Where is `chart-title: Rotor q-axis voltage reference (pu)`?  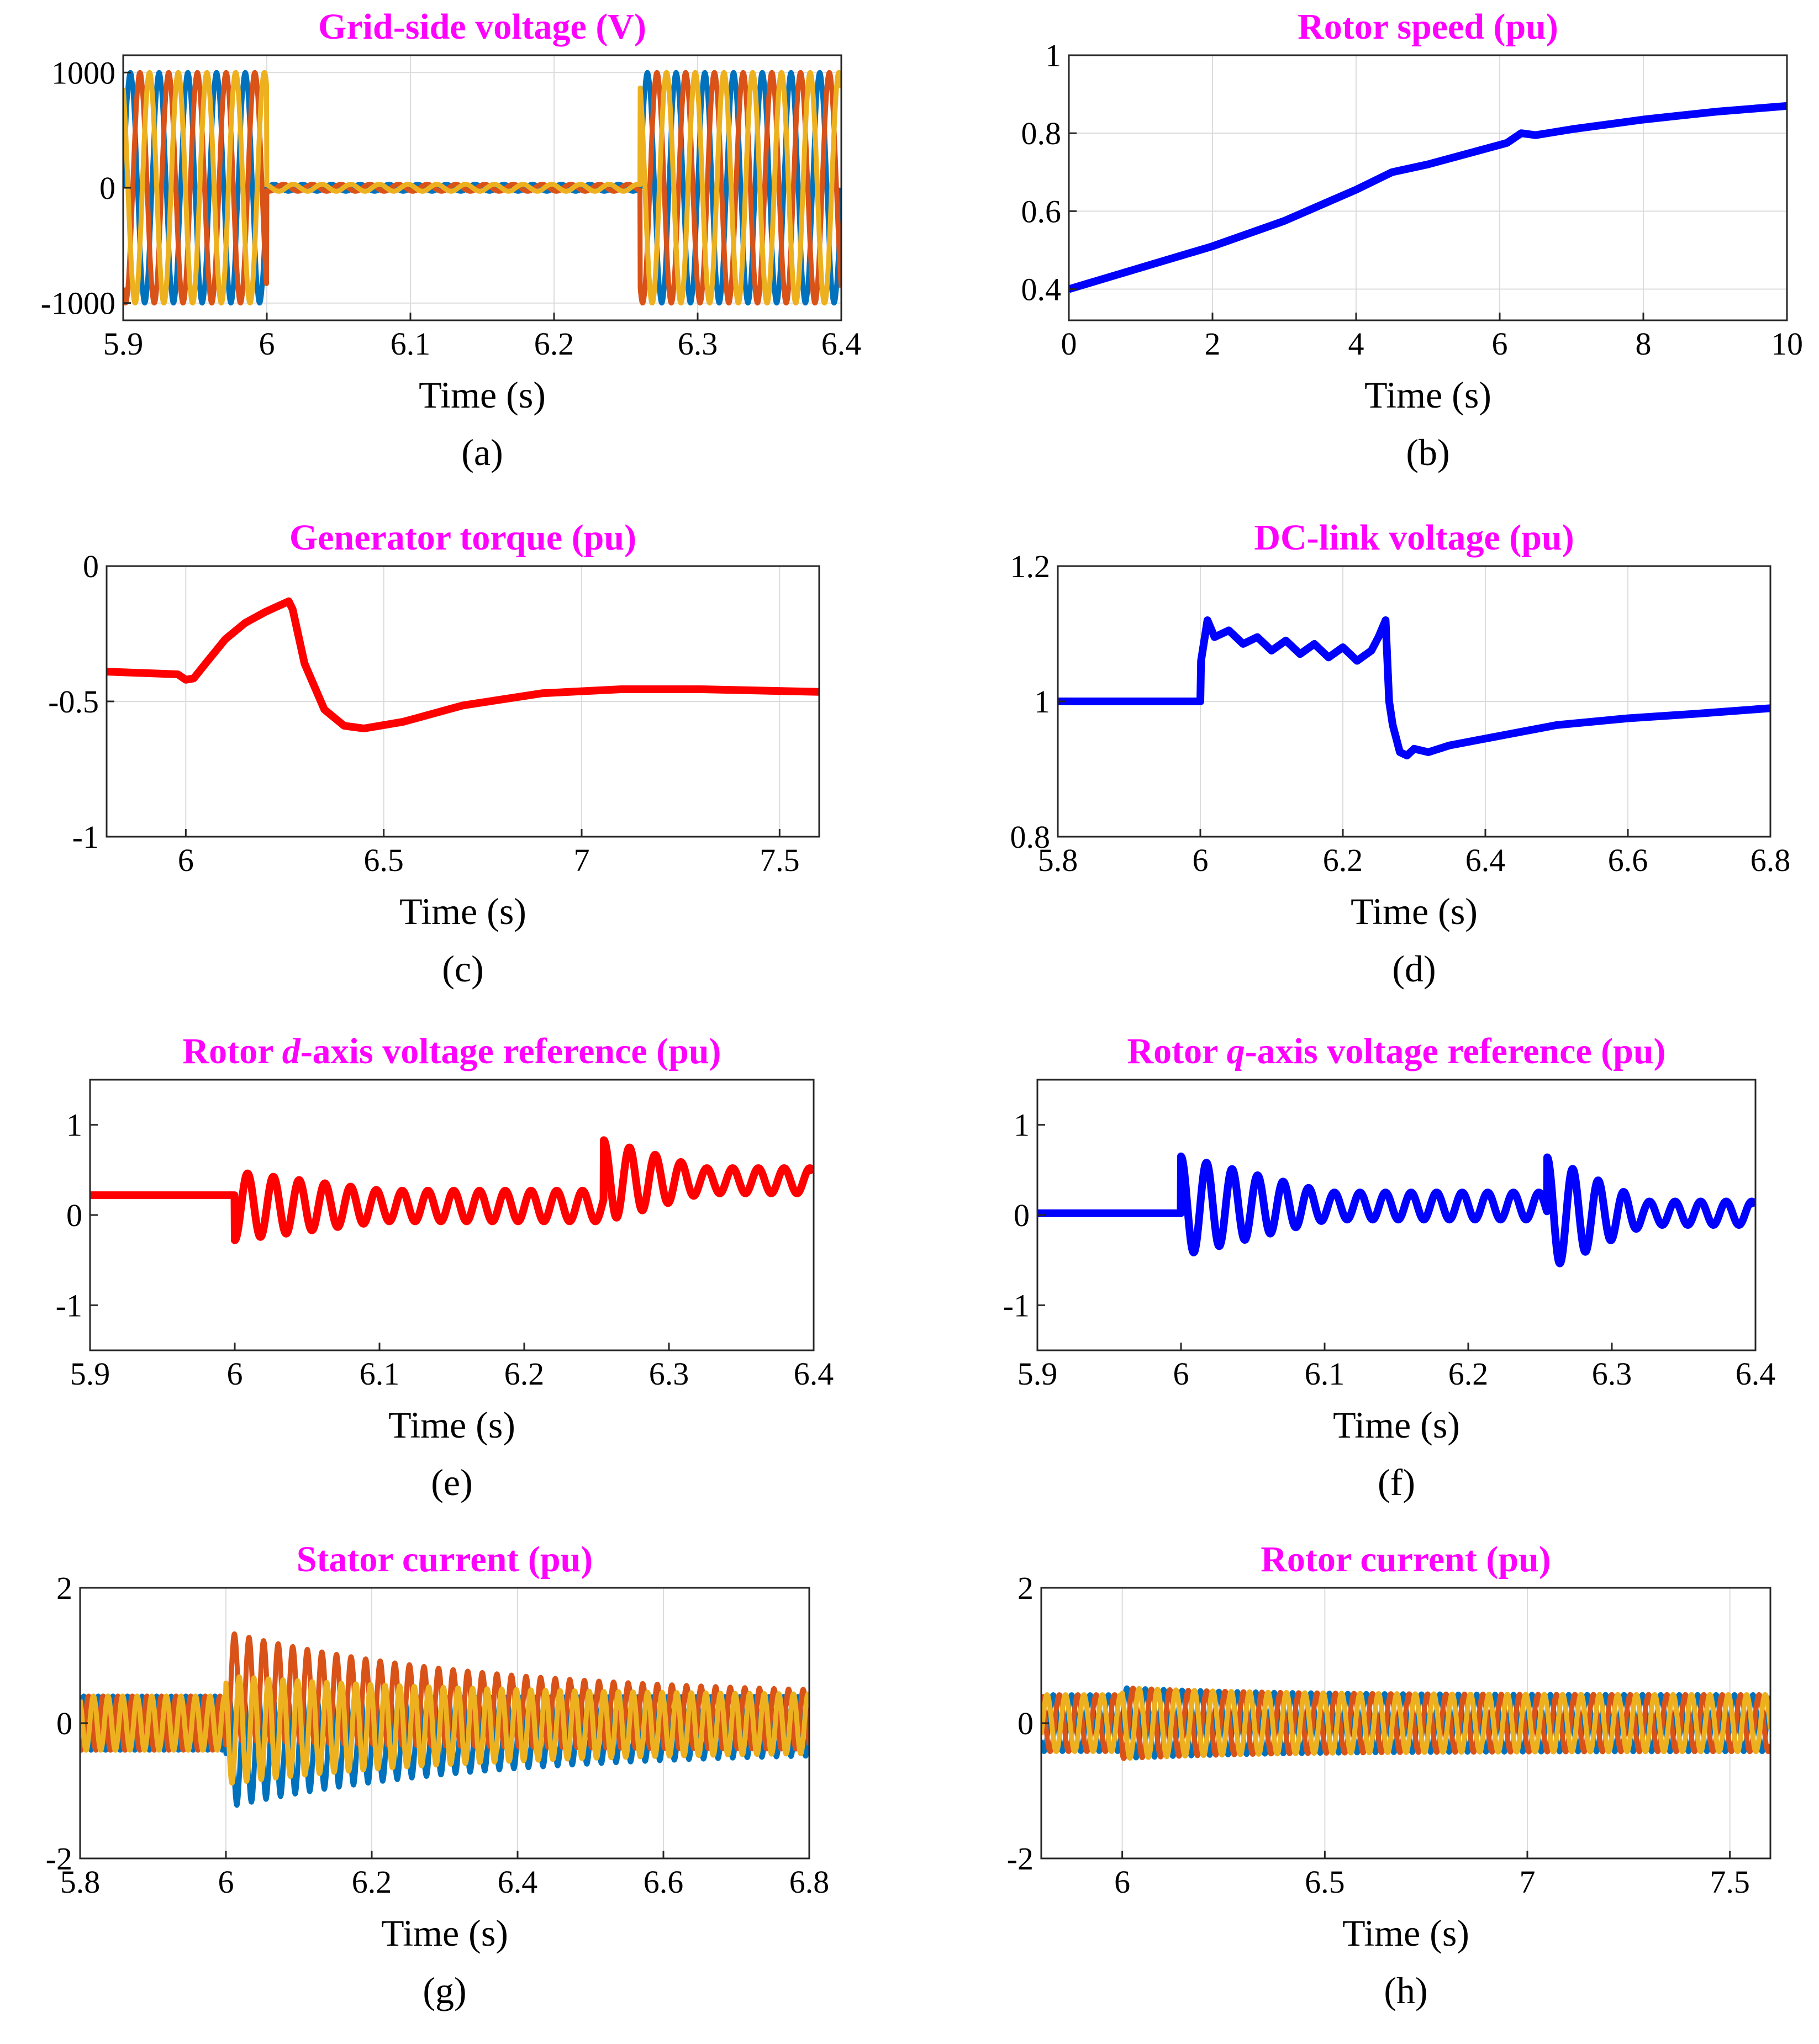 chart-title: Rotor q-axis voltage reference (pu) is located at coordinates (1396, 1051).